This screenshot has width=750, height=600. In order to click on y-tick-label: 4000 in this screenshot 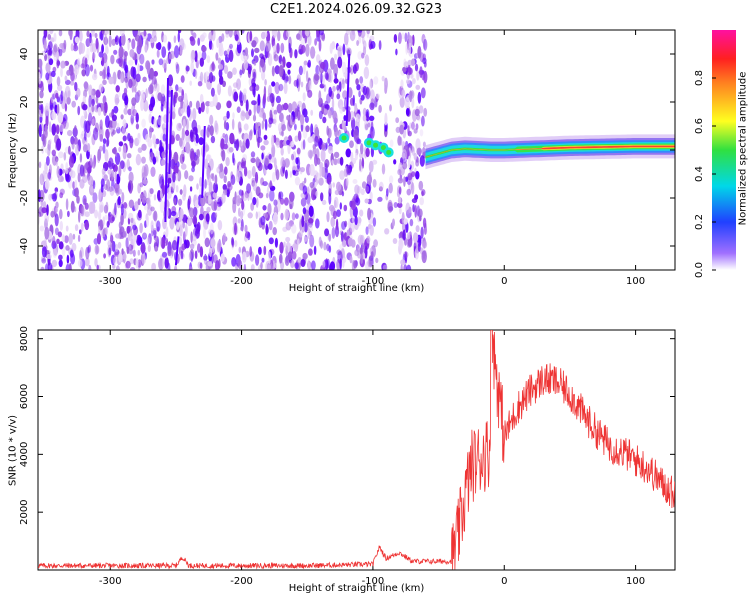, I will do `click(24, 454)`.